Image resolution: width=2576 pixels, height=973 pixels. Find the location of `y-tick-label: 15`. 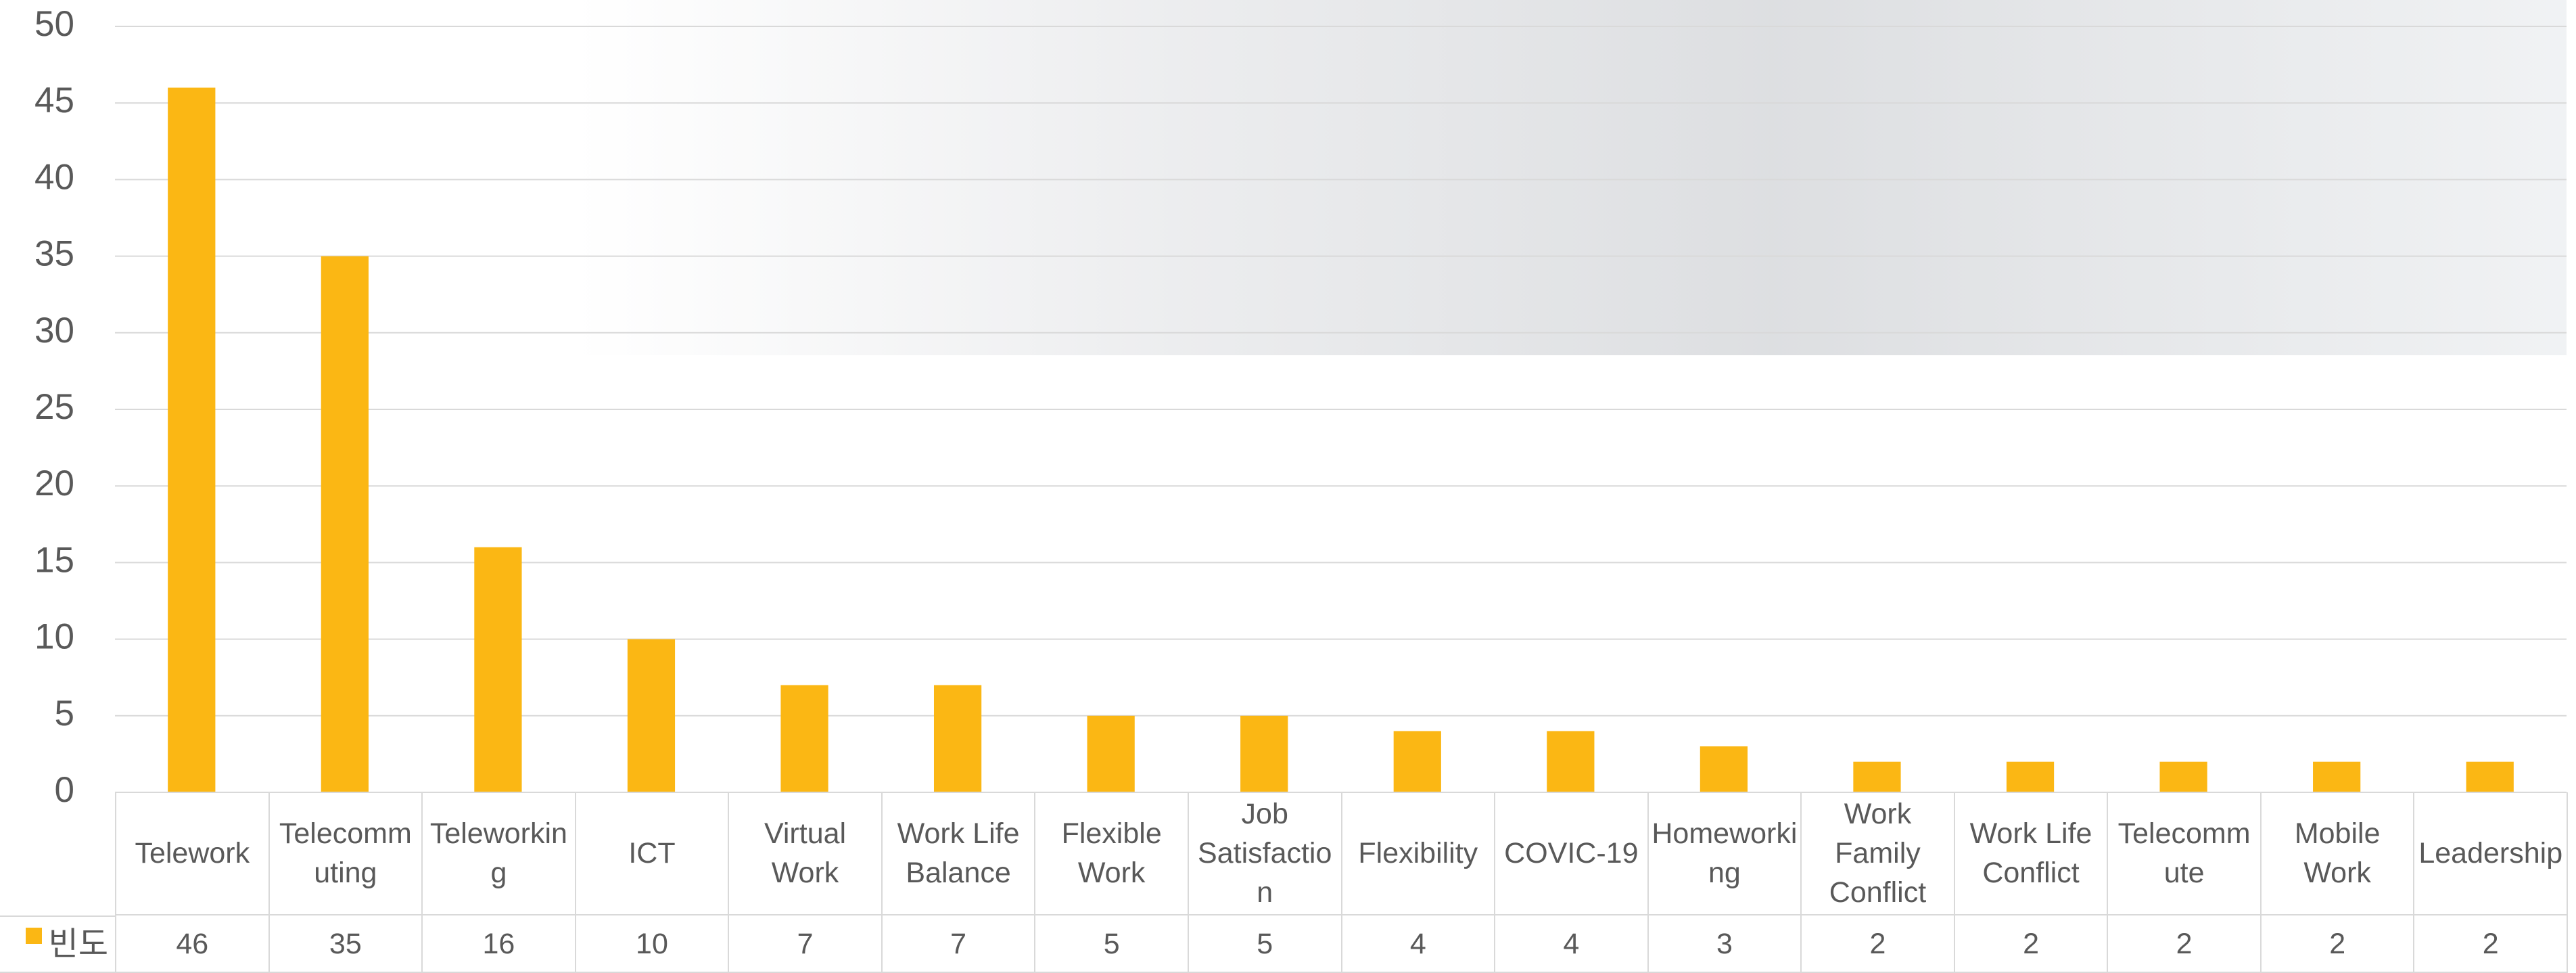

y-tick-label: 15 is located at coordinates (54, 560).